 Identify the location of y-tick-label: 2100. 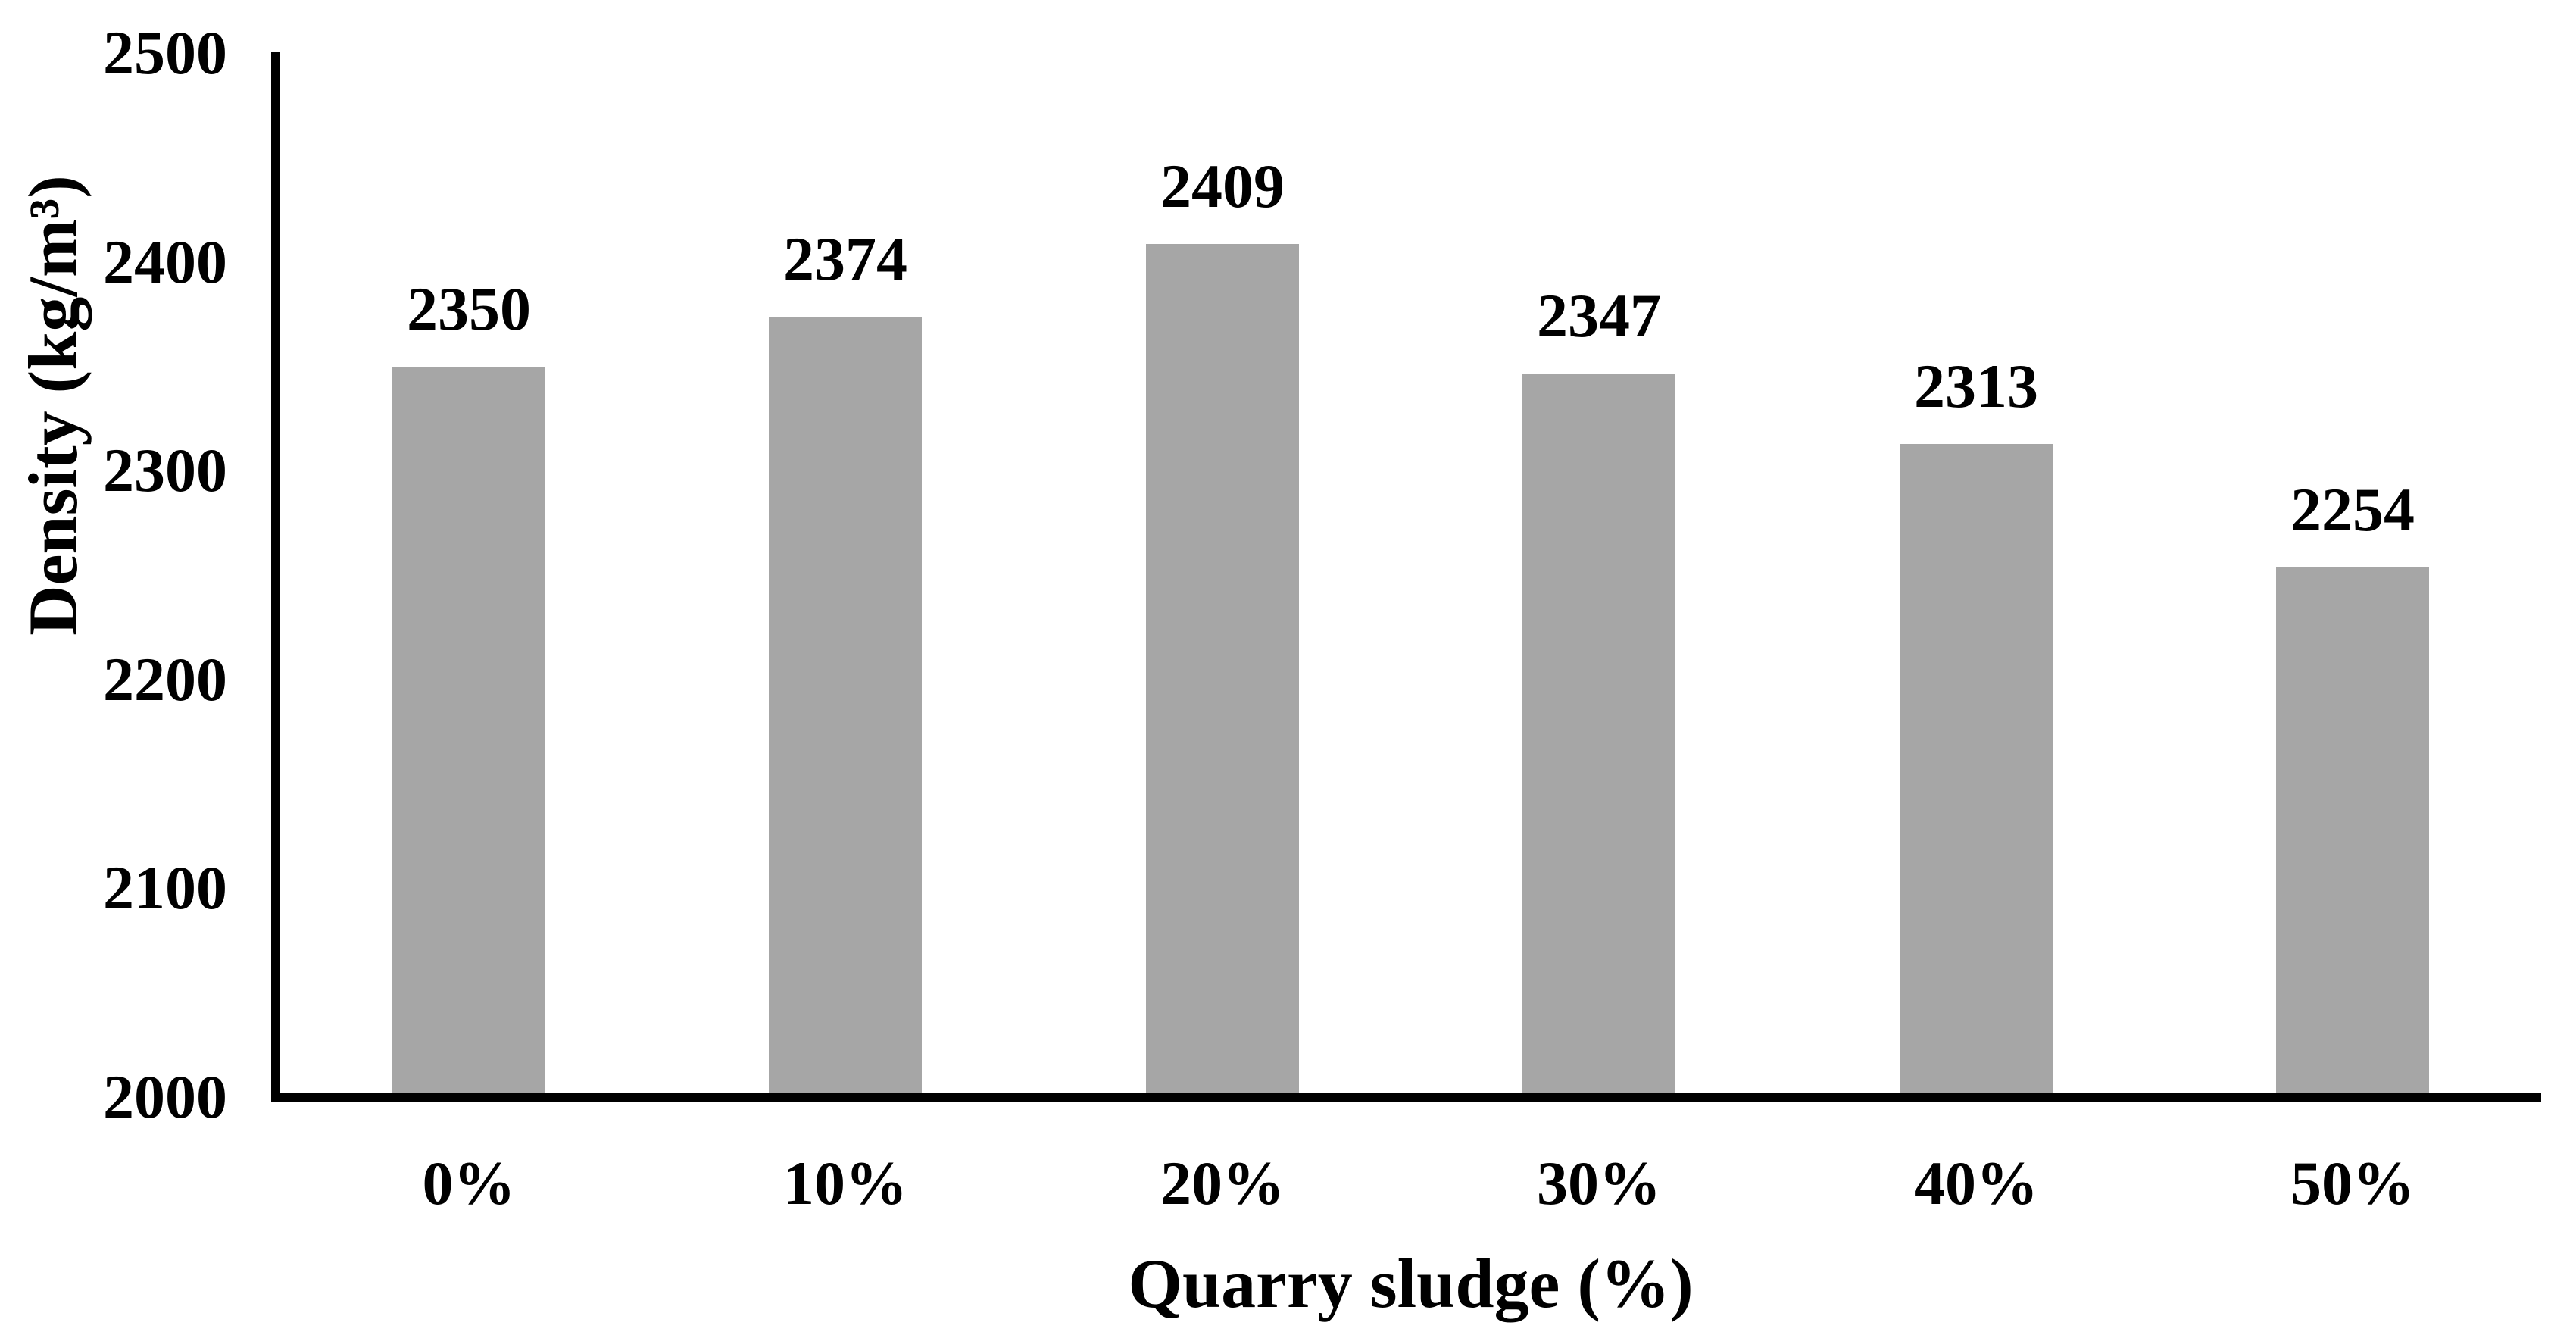
(165, 888).